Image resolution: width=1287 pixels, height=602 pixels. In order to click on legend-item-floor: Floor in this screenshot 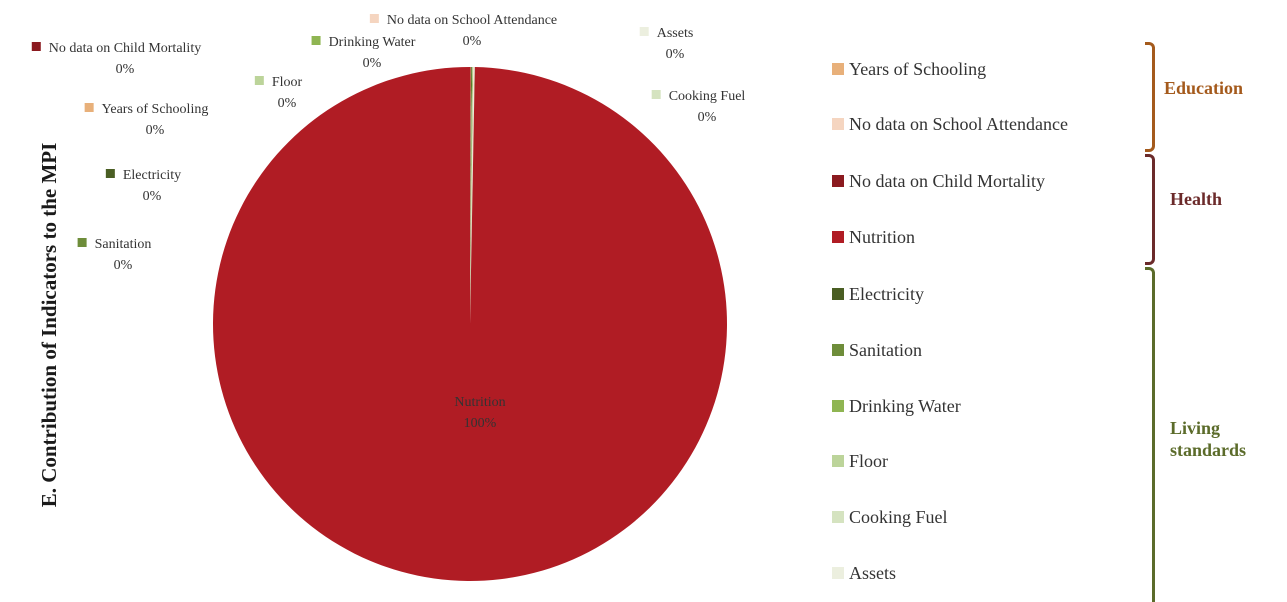, I will do `click(860, 461)`.